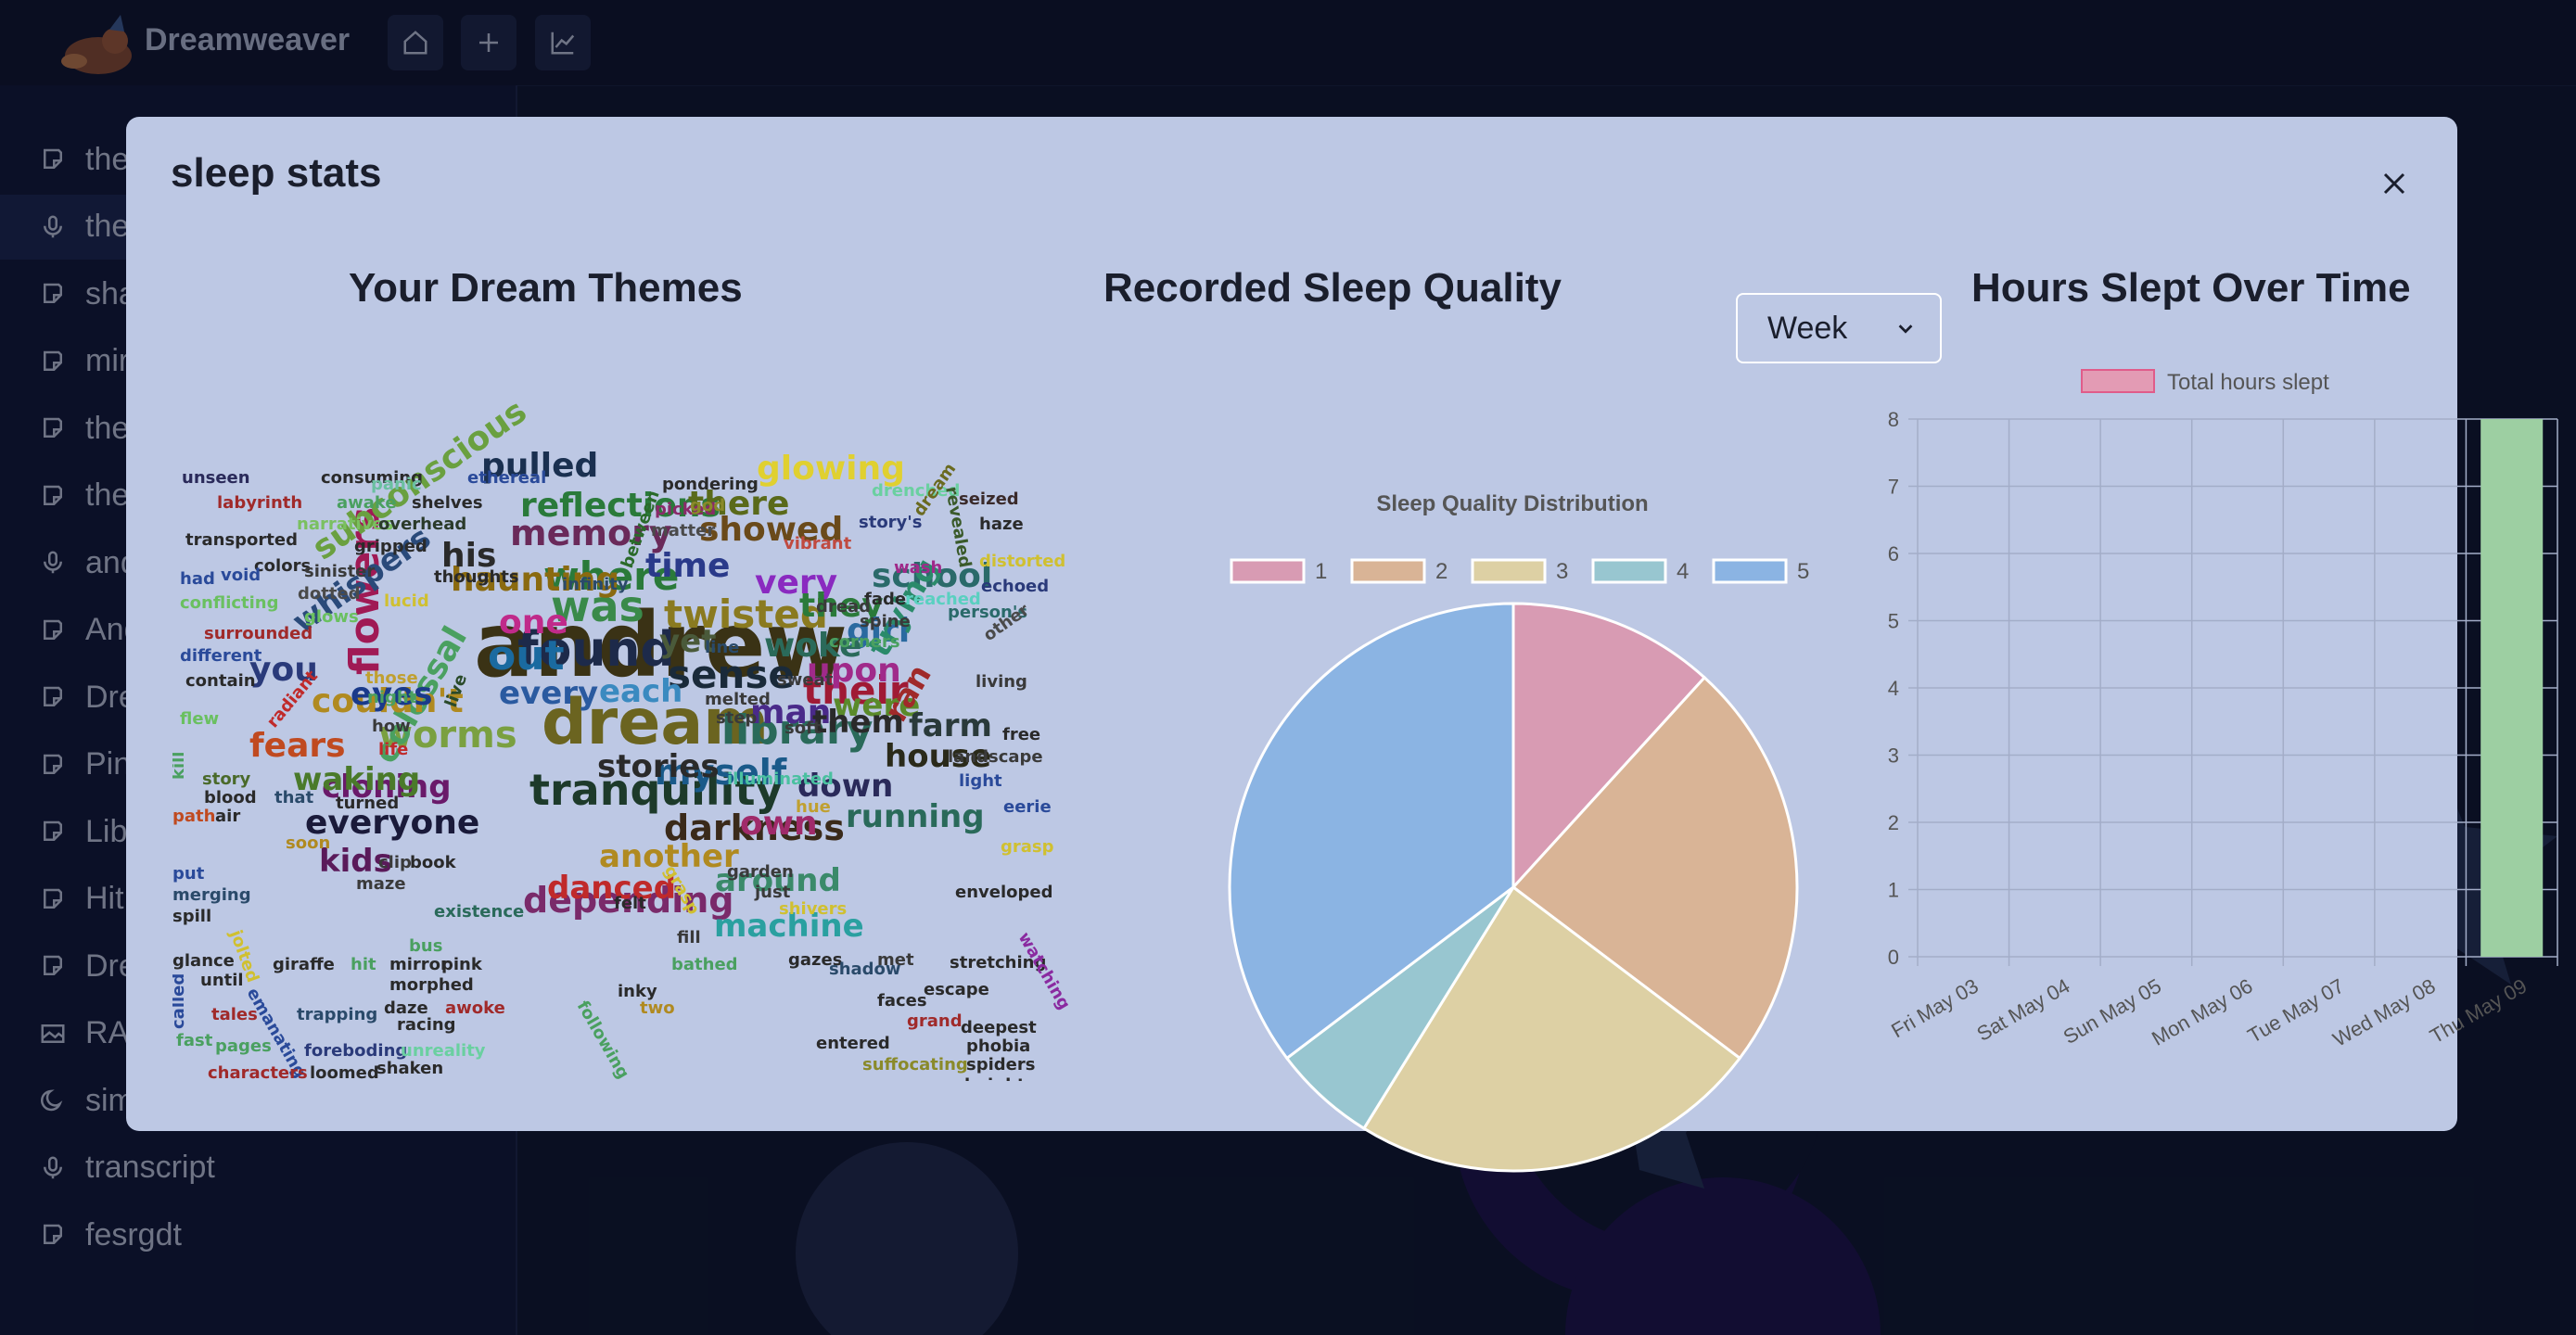 The width and height of the screenshot is (2576, 1335). What do you see at coordinates (818, 543) in the screenshot?
I see `wordcloud-word: vibrant` at bounding box center [818, 543].